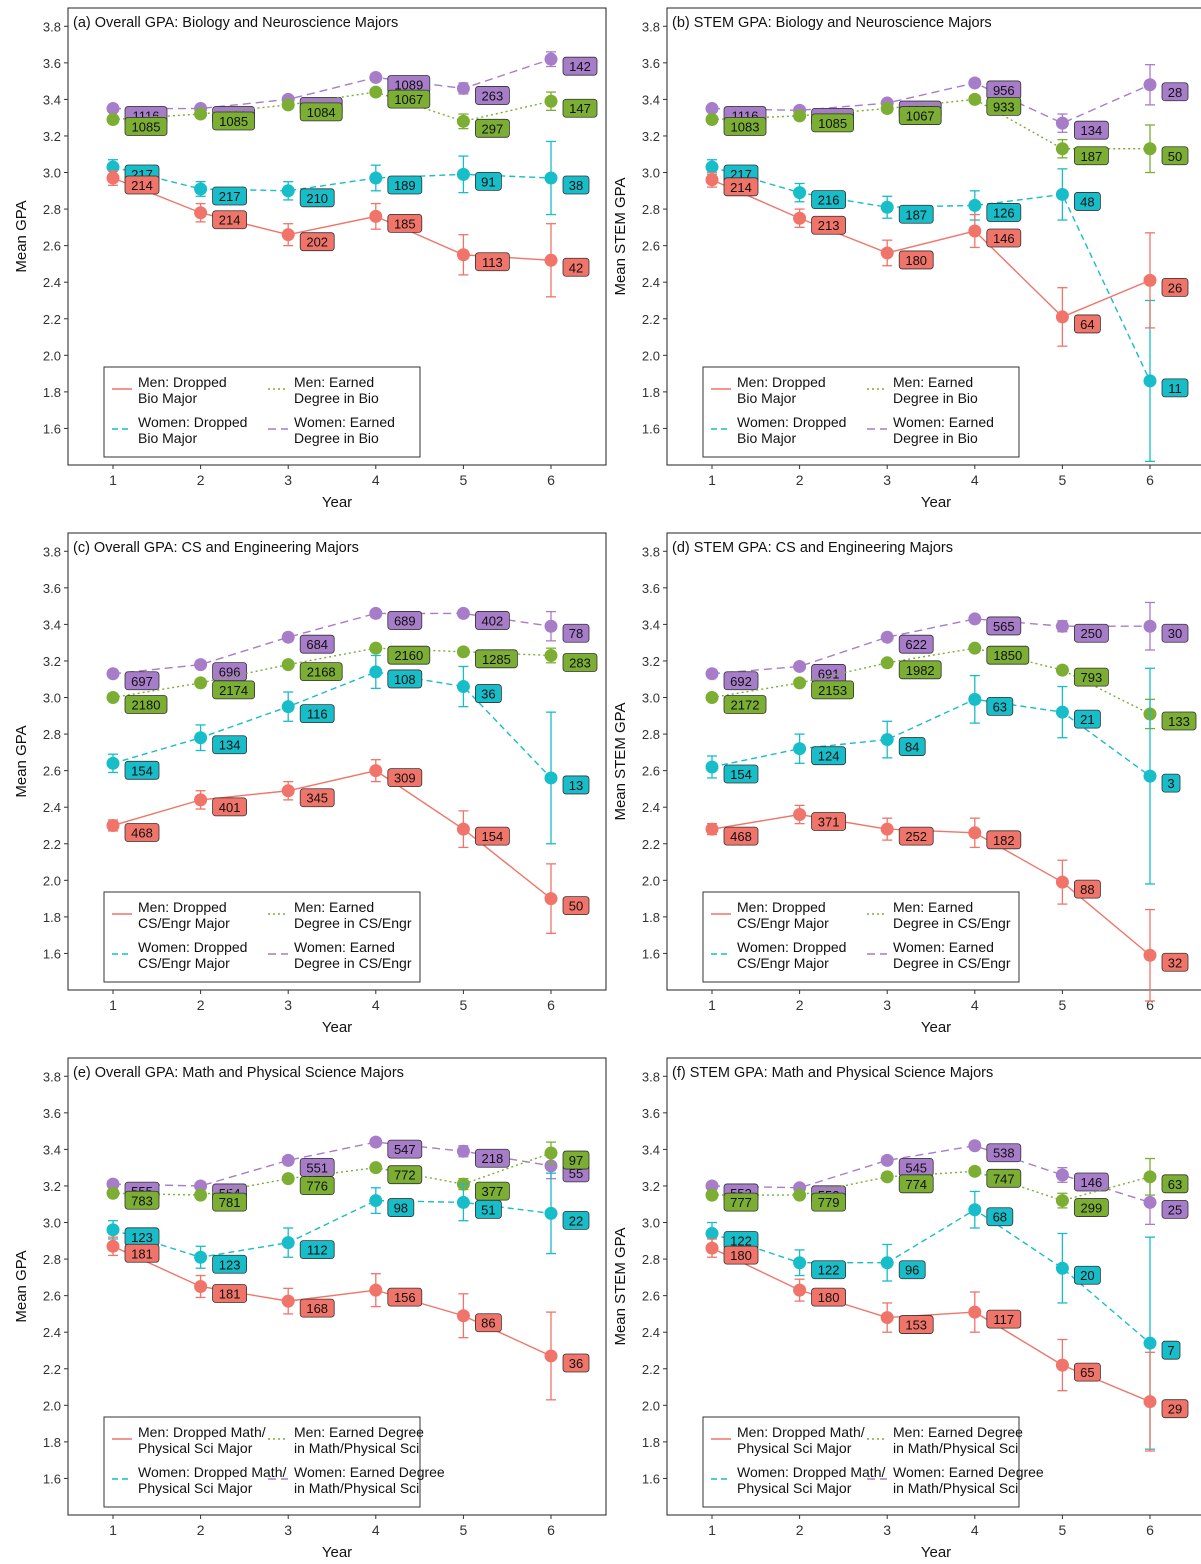 The image size is (1201, 1564). Describe the element at coordinates (829, 822) in the screenshot. I see `count-label: 371` at that location.